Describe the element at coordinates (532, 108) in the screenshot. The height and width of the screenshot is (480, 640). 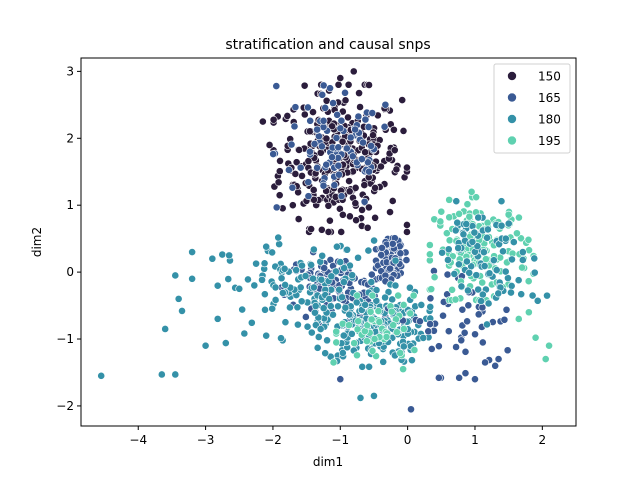
I see `legend-frame` at that location.